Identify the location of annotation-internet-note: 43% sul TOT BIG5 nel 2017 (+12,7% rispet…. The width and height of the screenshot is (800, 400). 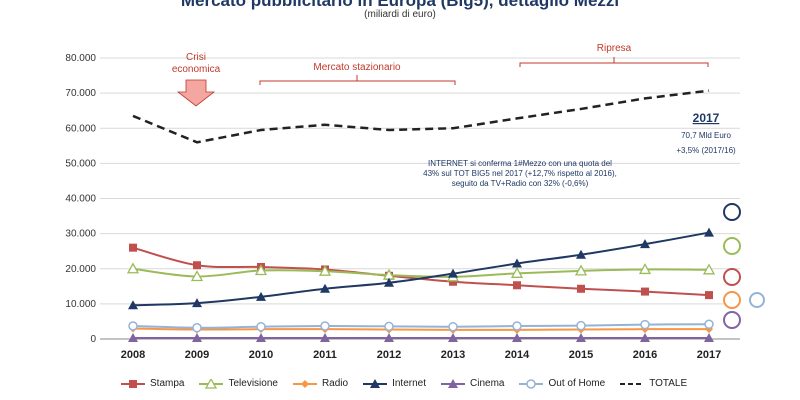
(520, 173).